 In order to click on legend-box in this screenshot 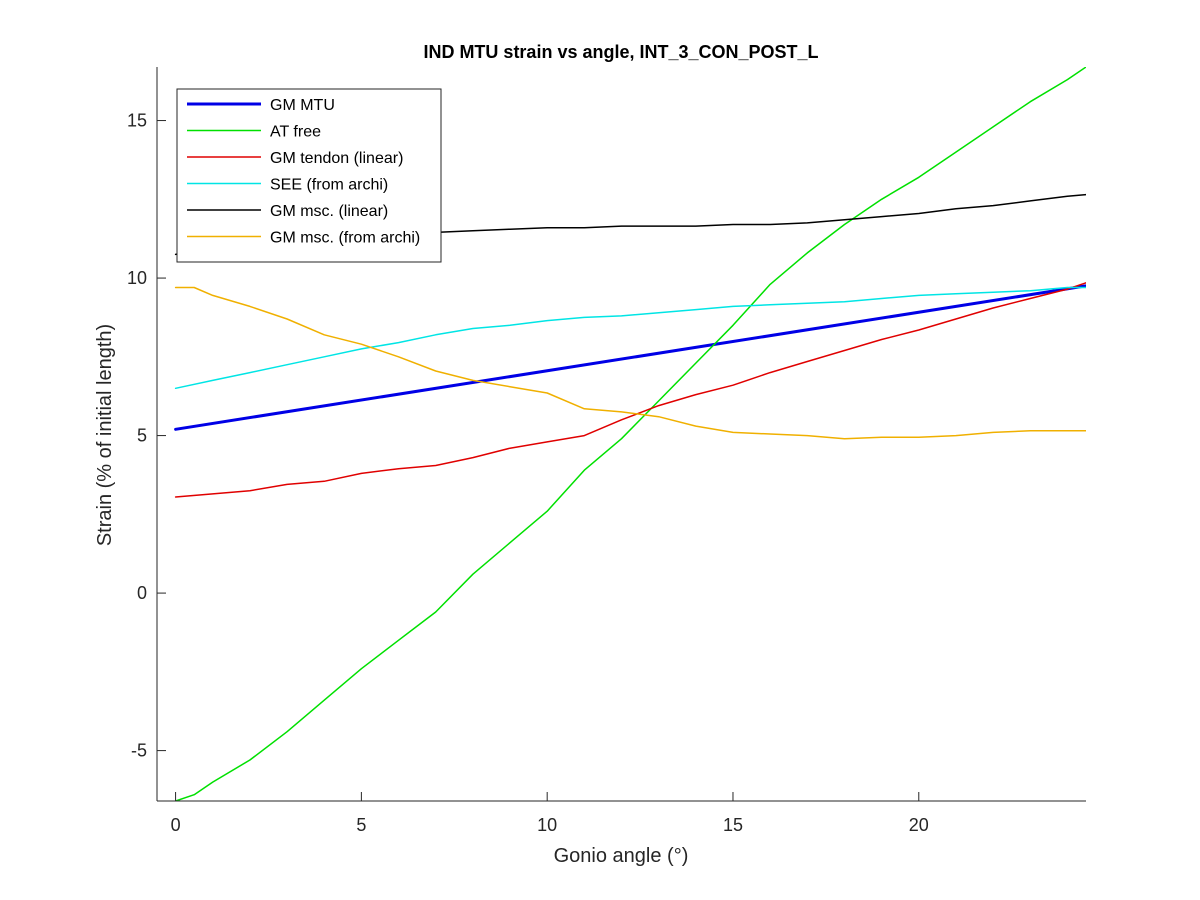, I will do `click(309, 175)`.